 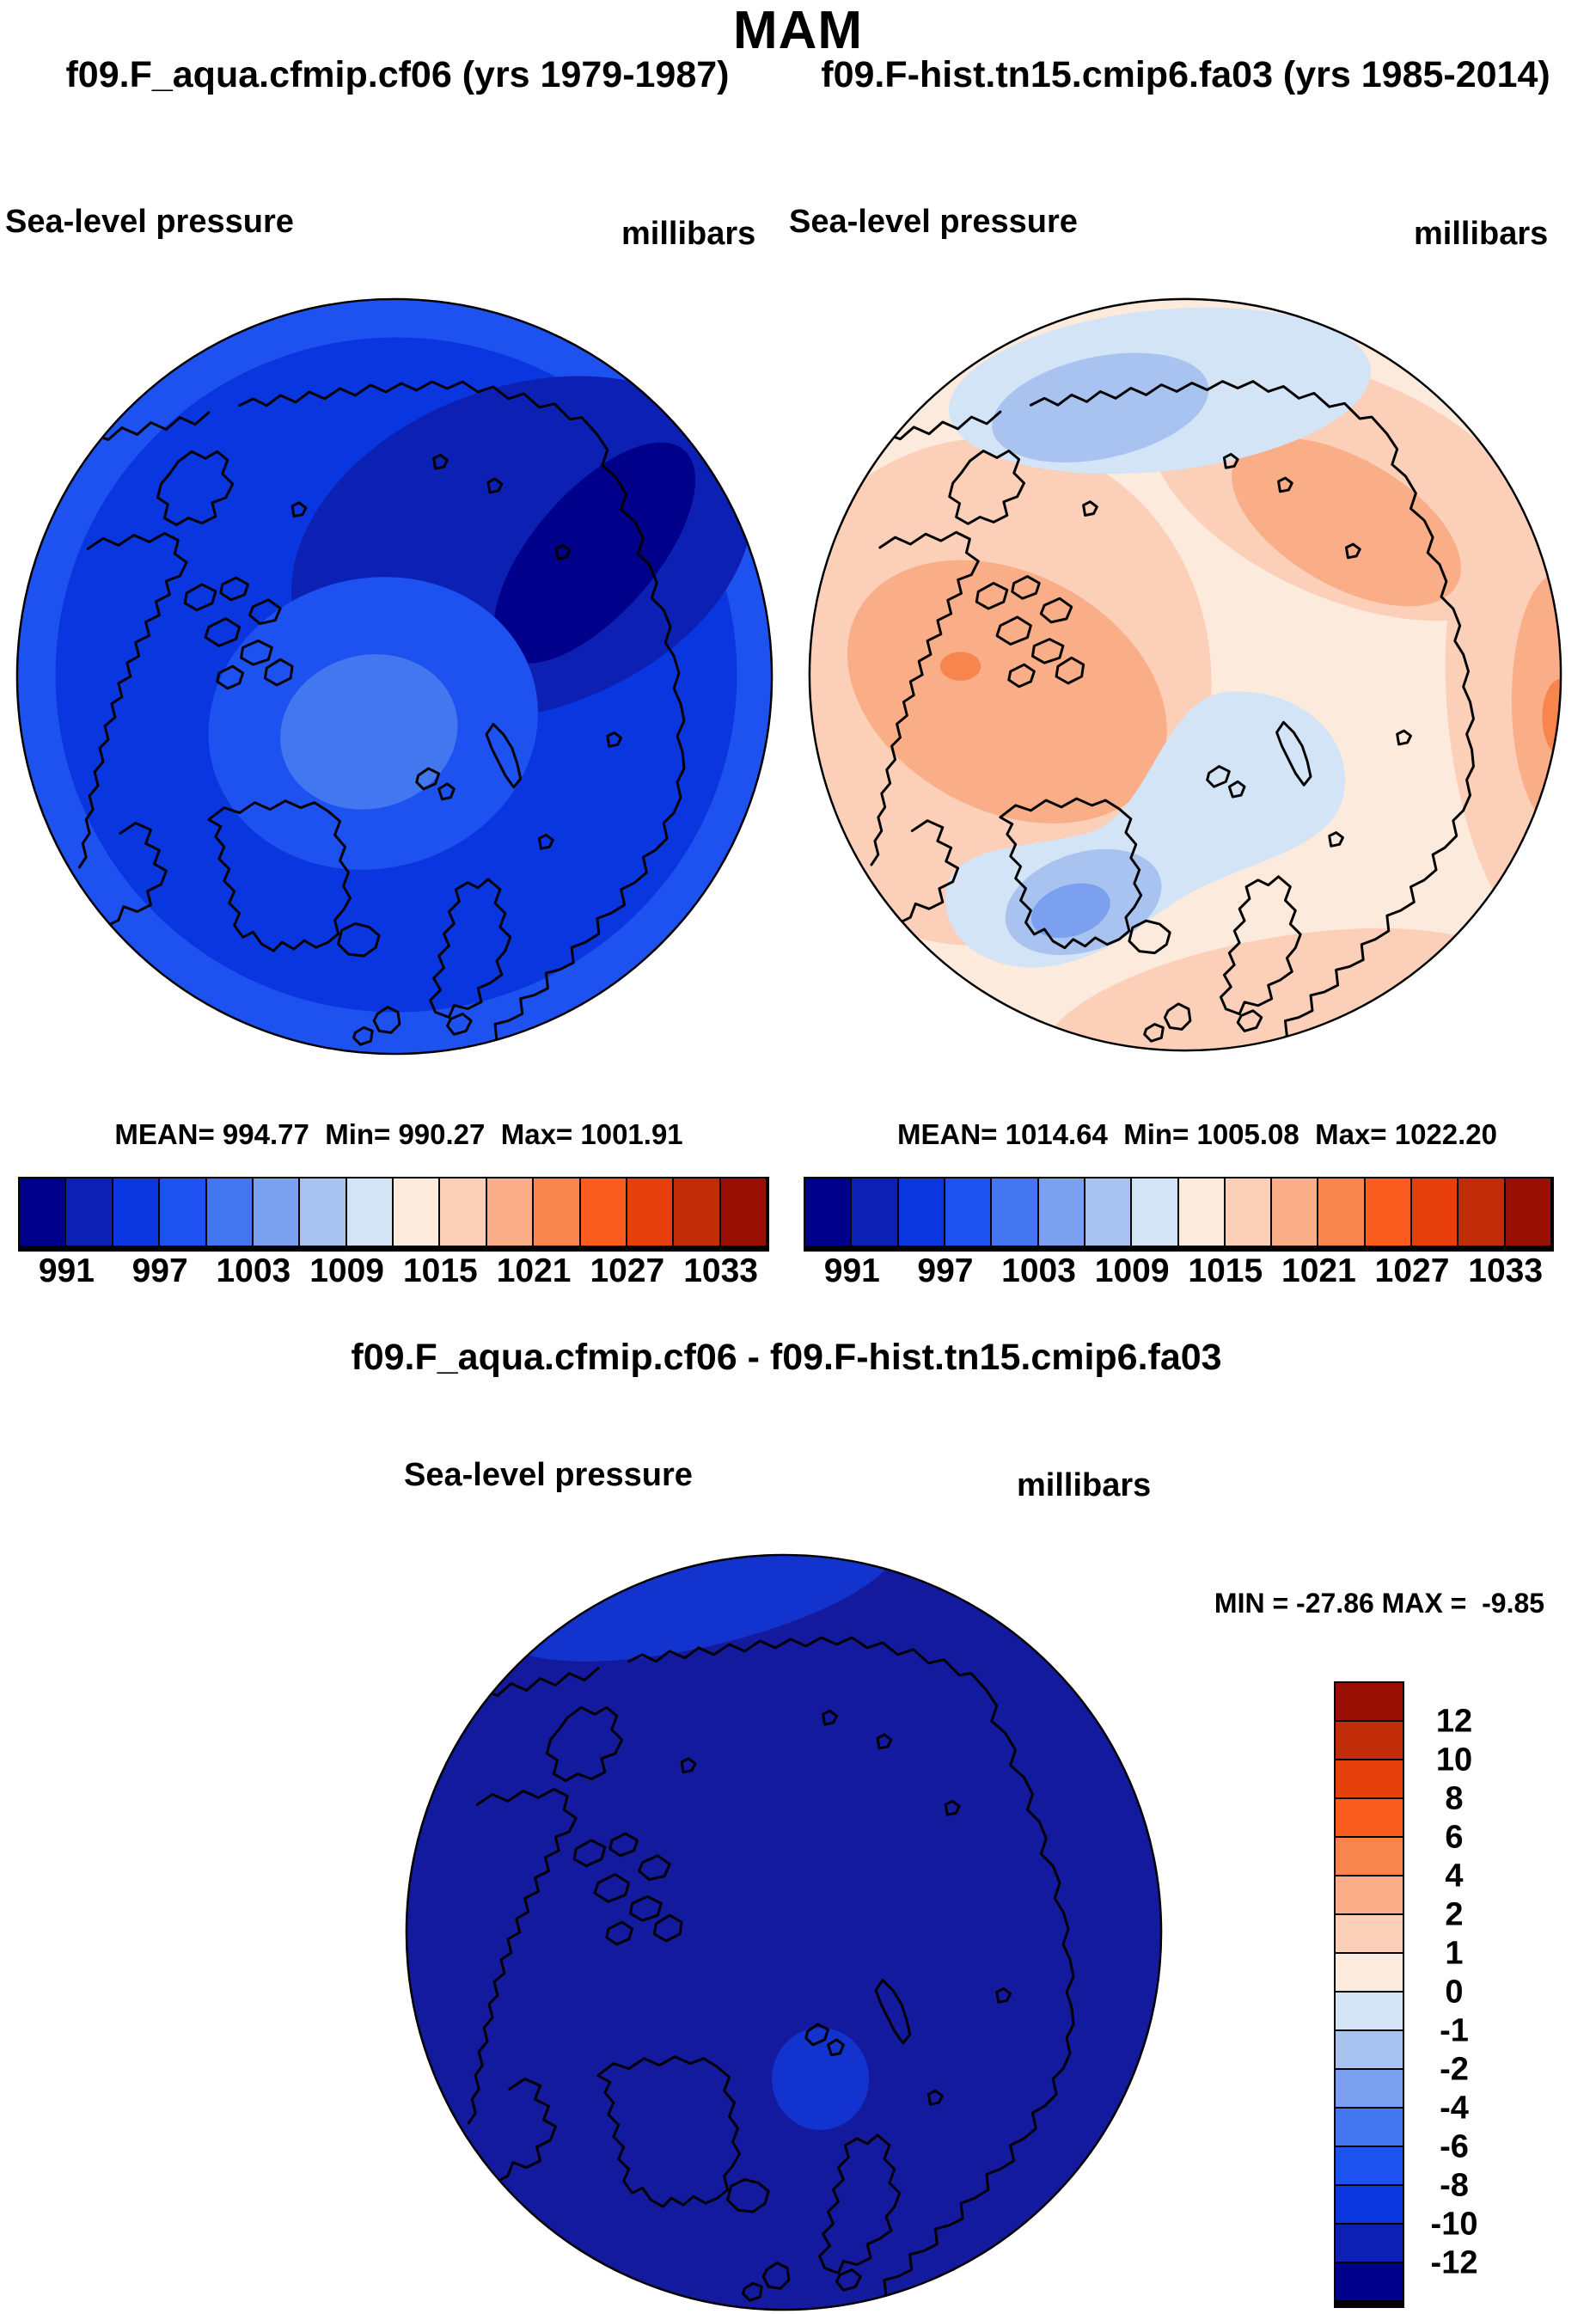 I want to click on right-colorbar: 991 997 1003 1009 1015 1021 1027 1033, so click(x=1179, y=1233).